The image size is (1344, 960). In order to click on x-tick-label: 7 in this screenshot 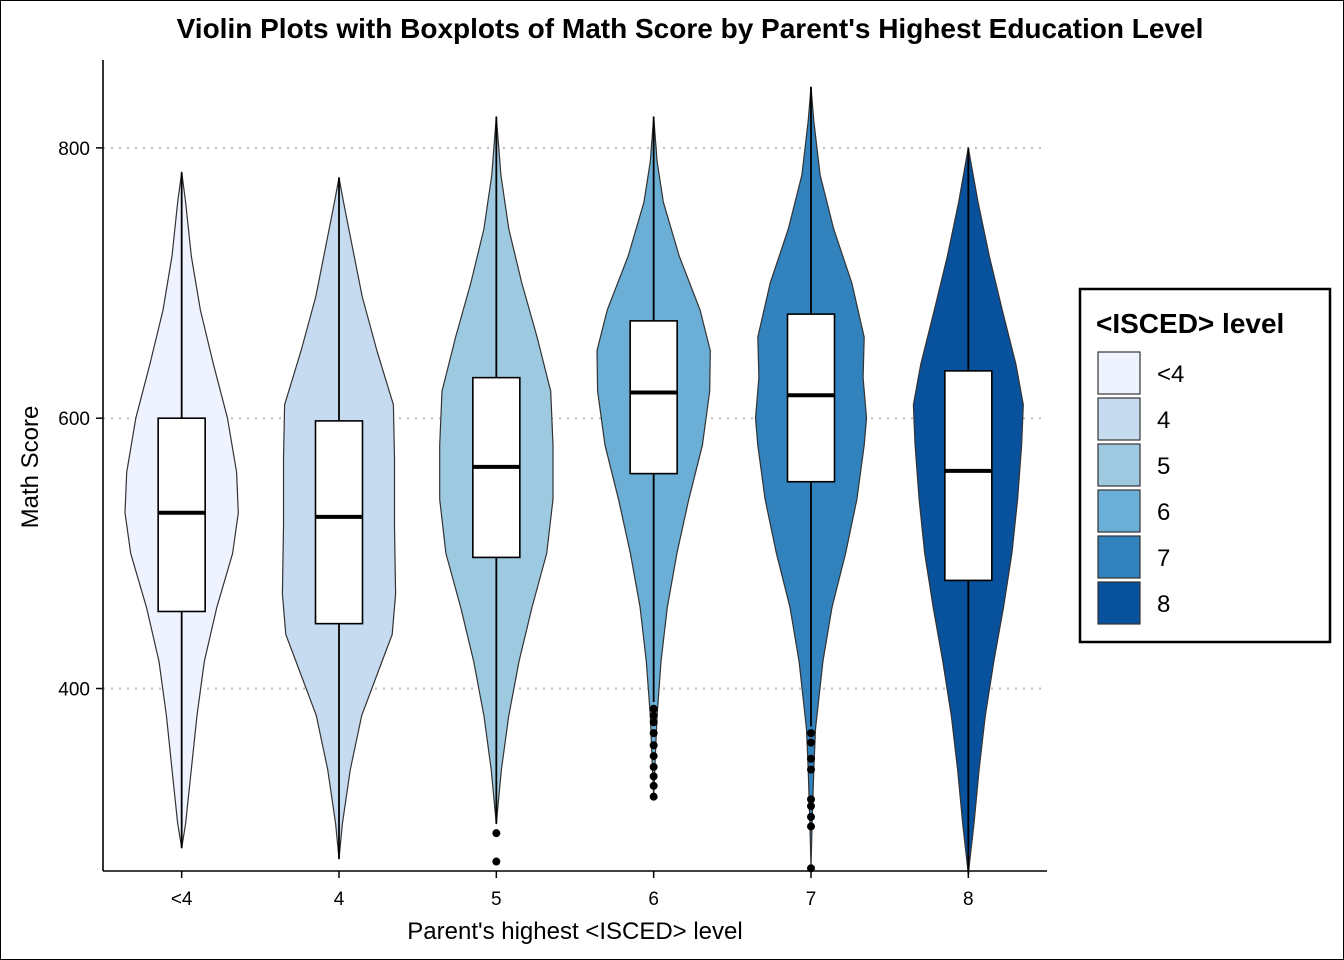, I will do `click(811, 899)`.